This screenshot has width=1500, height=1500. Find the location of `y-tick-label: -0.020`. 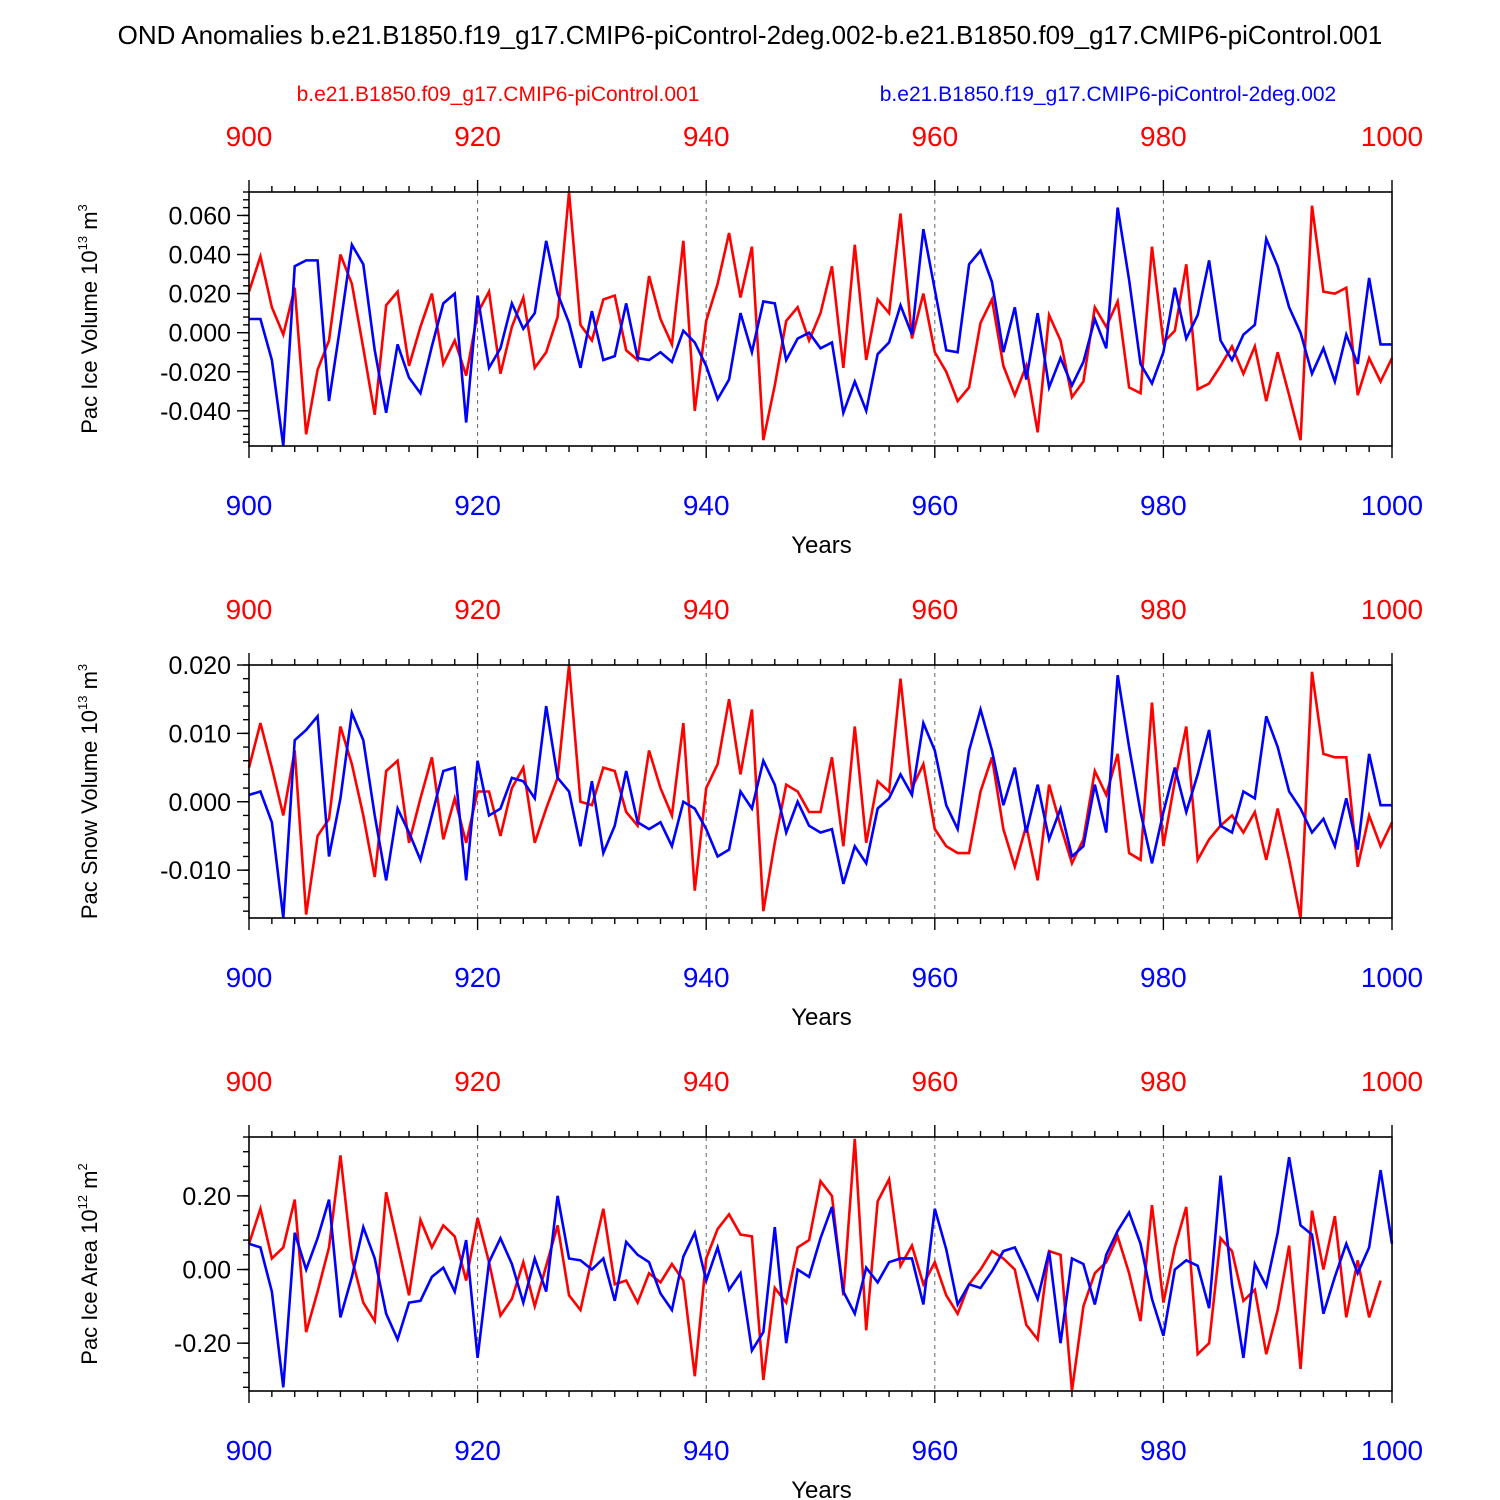

y-tick-label: -0.020 is located at coordinates (195, 373).